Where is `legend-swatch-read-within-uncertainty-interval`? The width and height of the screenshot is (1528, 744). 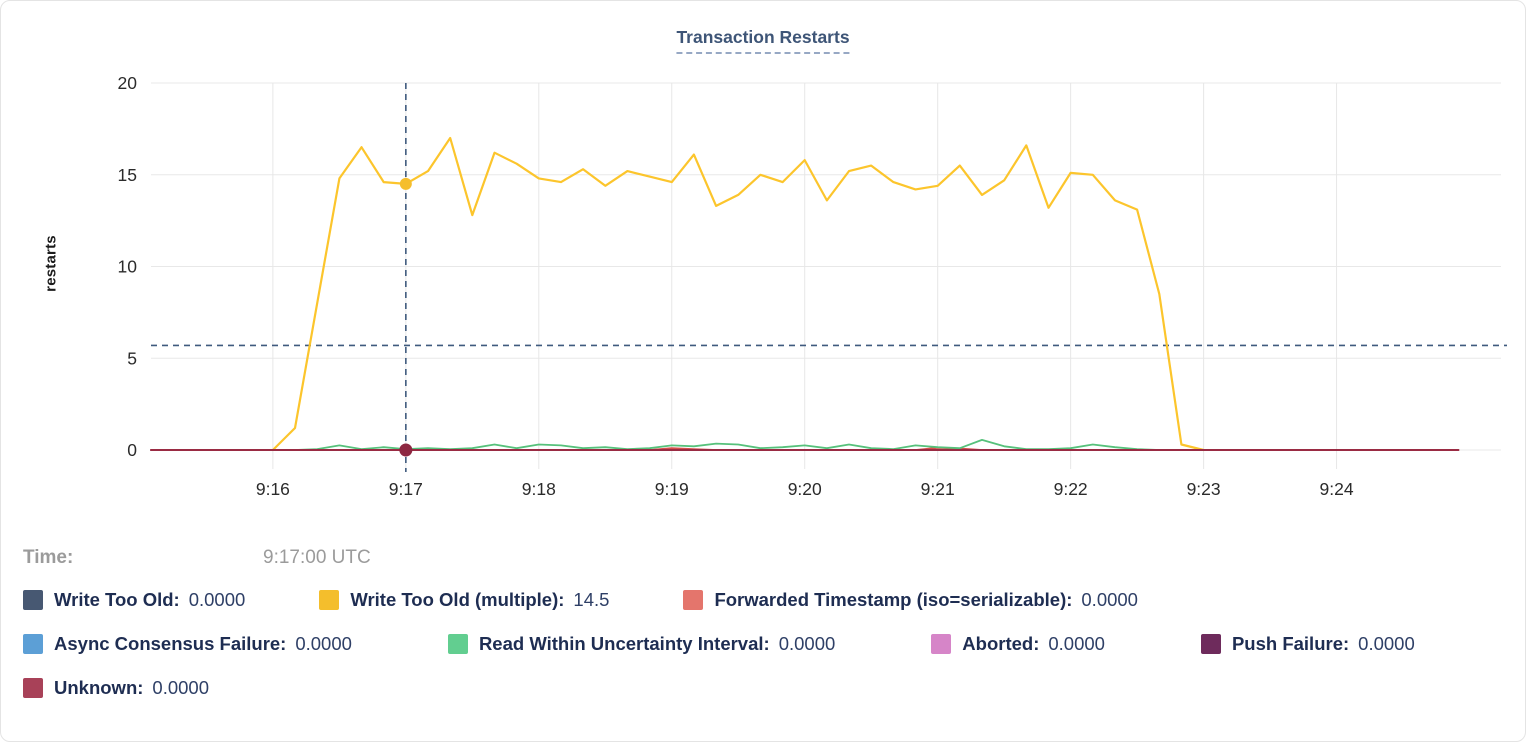
legend-swatch-read-within-uncertainty-interval is located at coordinates (457, 644).